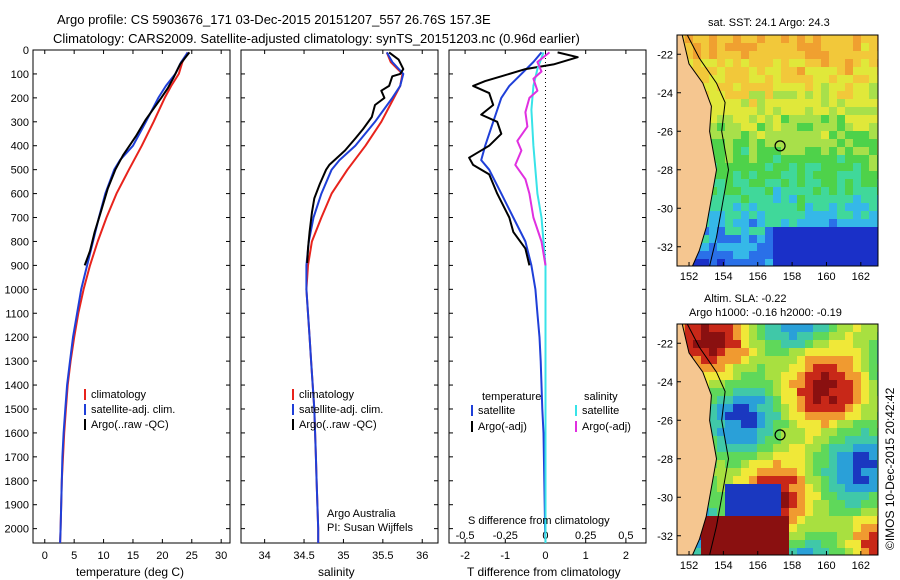  What do you see at coordinates (505, 556) in the screenshot?
I see `x-tick-label: -1` at bounding box center [505, 556].